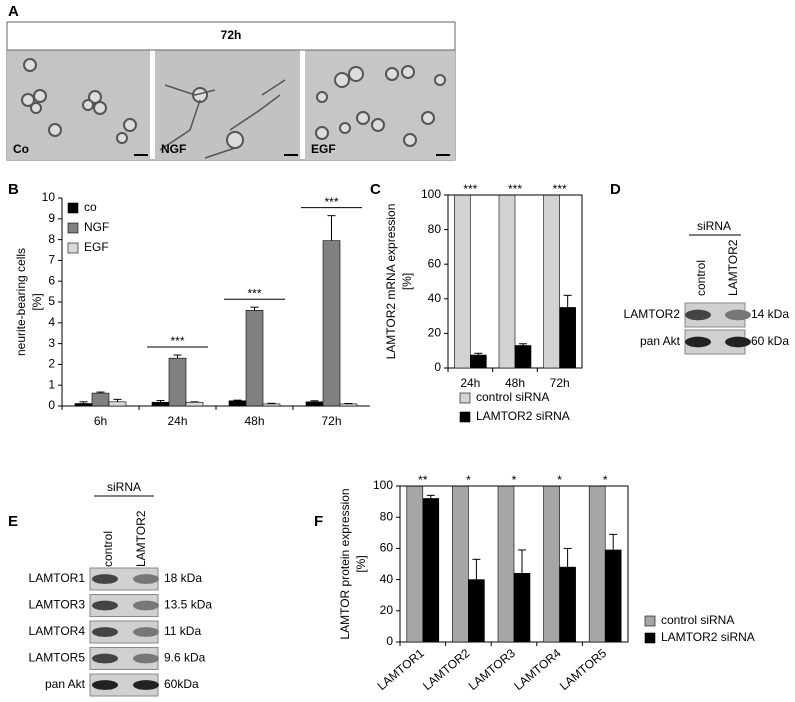 The image size is (795, 702). Describe the element at coordinates (96, 247) in the screenshot. I see `legend-label: EGF` at that location.